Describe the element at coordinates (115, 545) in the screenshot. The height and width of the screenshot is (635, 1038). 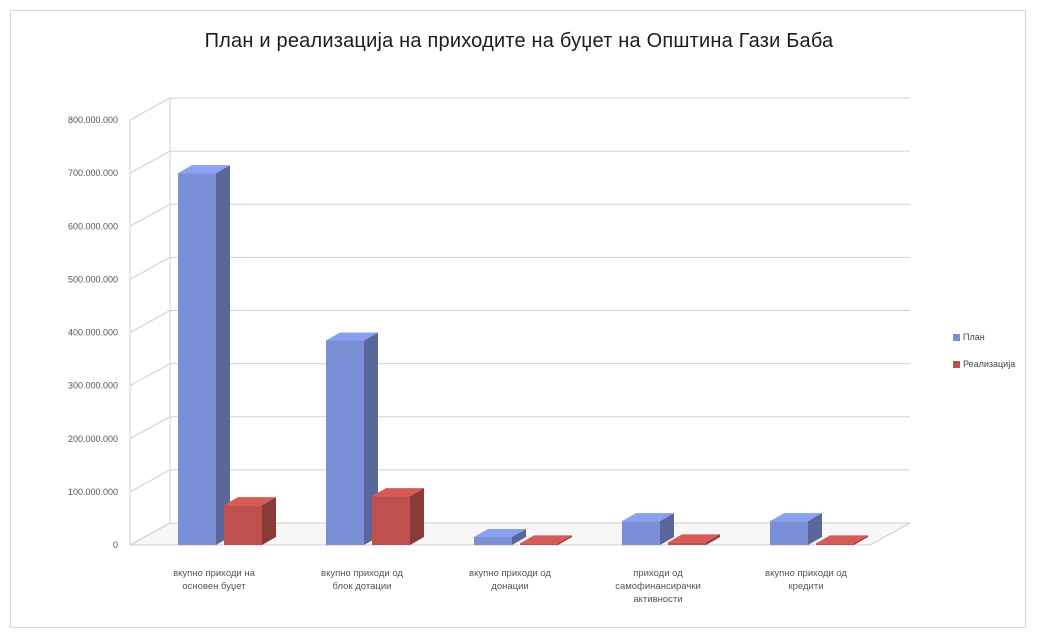
I see `y-tick-label: 0` at that location.